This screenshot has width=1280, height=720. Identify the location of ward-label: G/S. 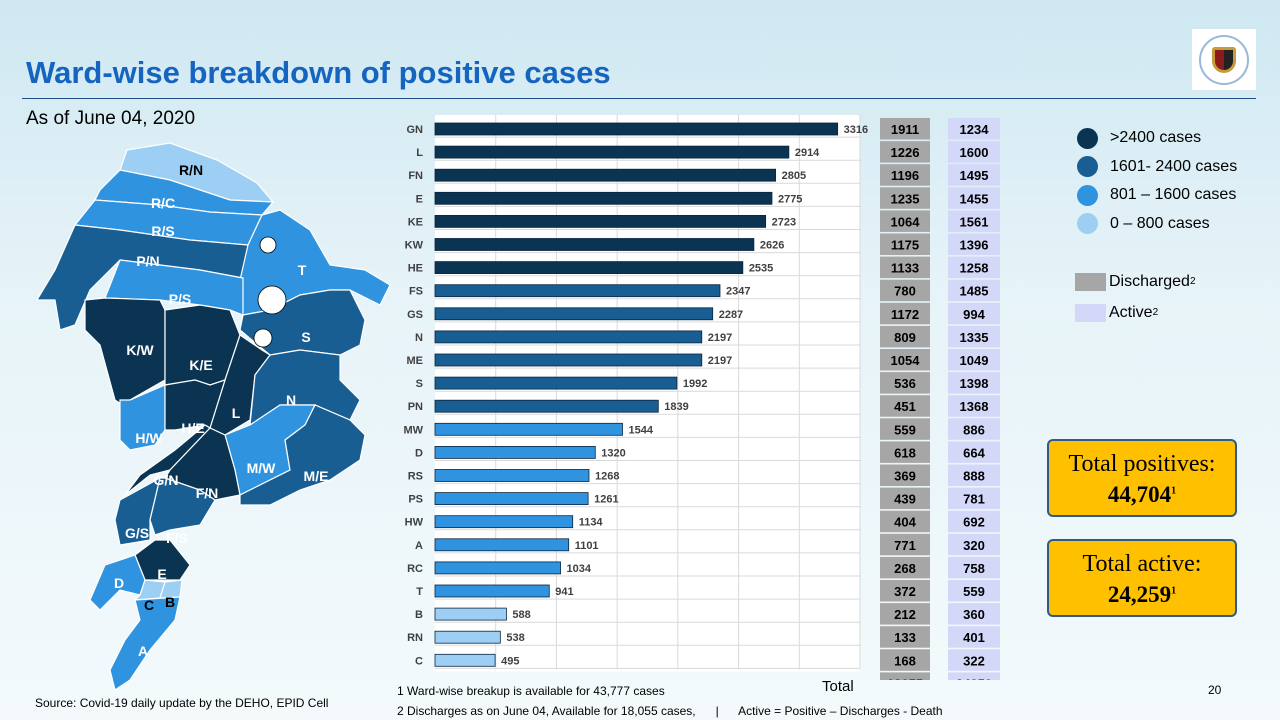
(137, 533).